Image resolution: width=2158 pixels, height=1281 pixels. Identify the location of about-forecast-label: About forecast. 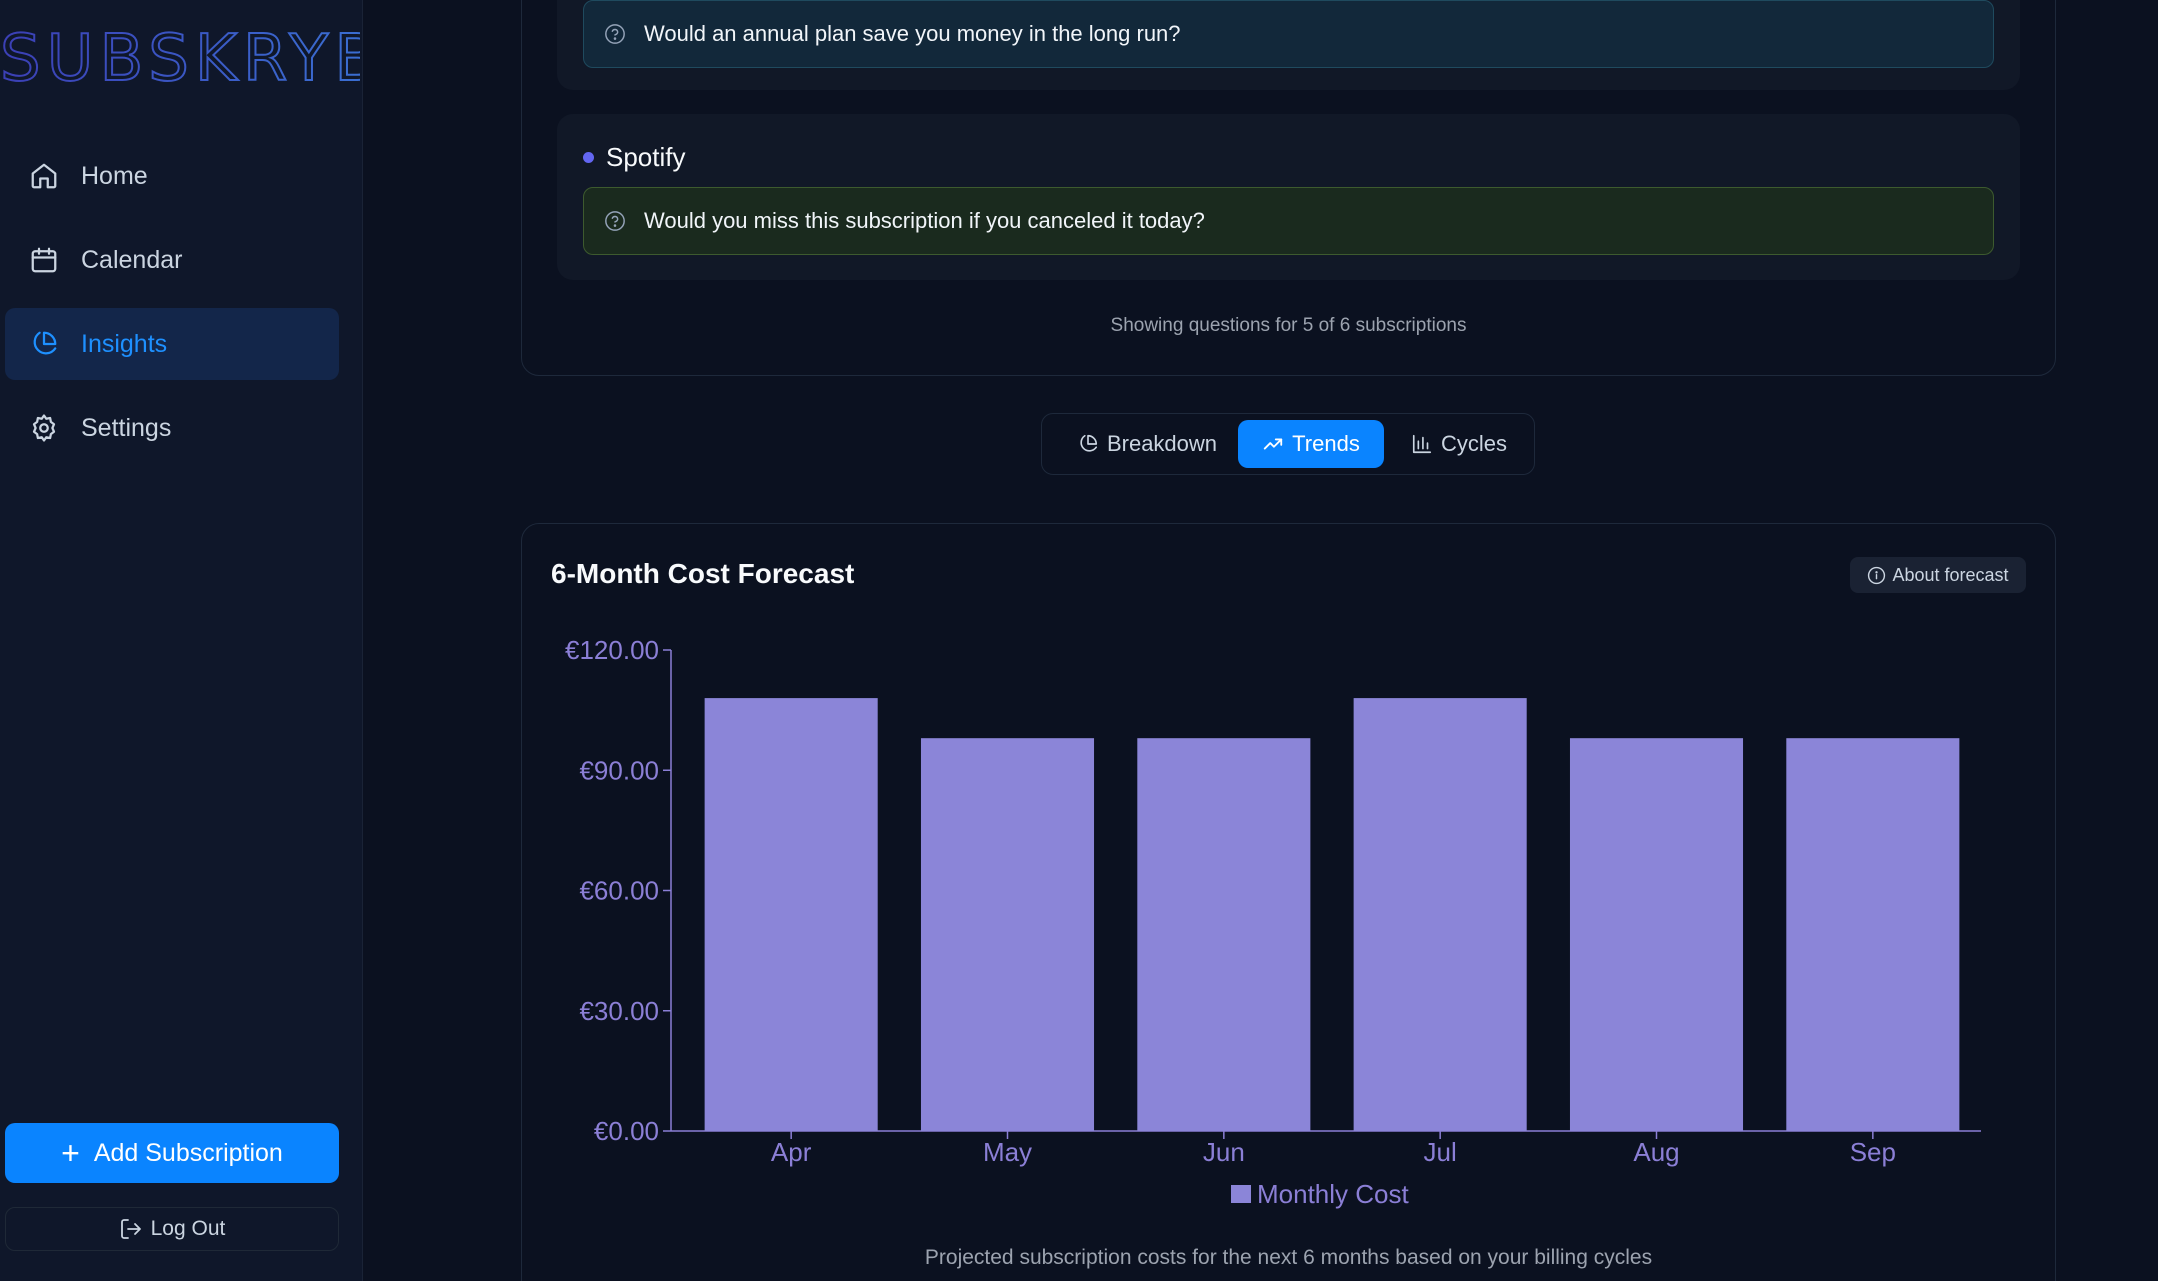
(1950, 574).